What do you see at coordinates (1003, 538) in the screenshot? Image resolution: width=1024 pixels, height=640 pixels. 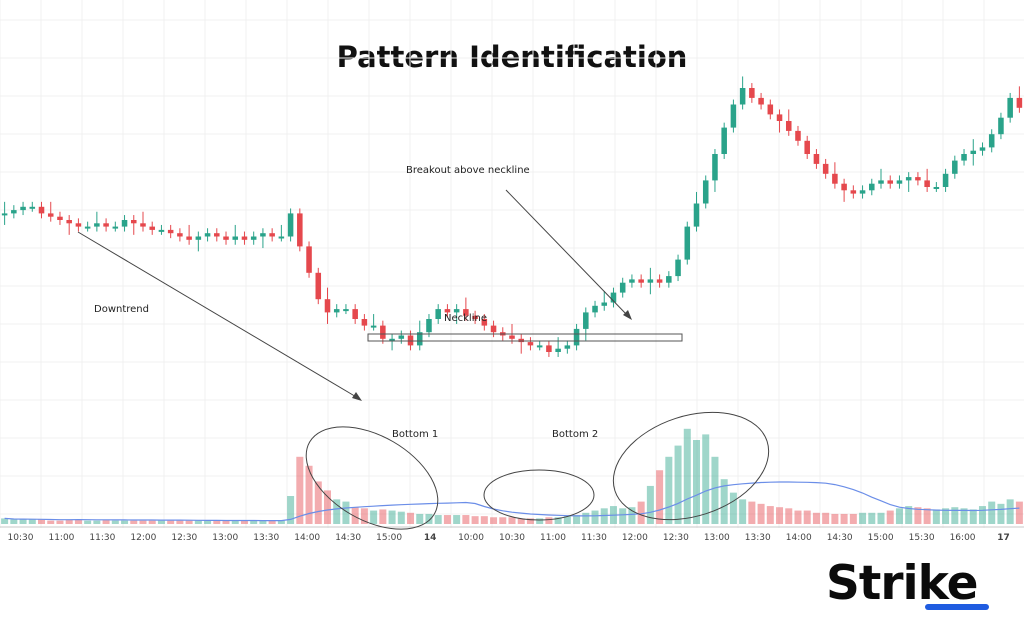 I see `x-tick-label: 17` at bounding box center [1003, 538].